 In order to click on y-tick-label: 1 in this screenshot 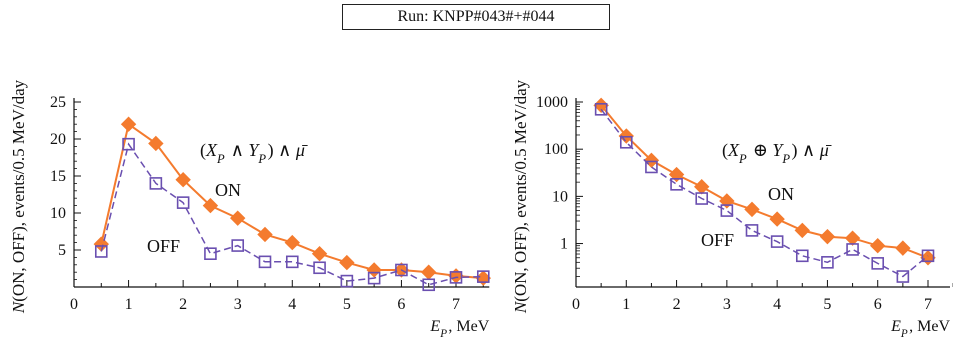, I will do `click(564, 244)`.